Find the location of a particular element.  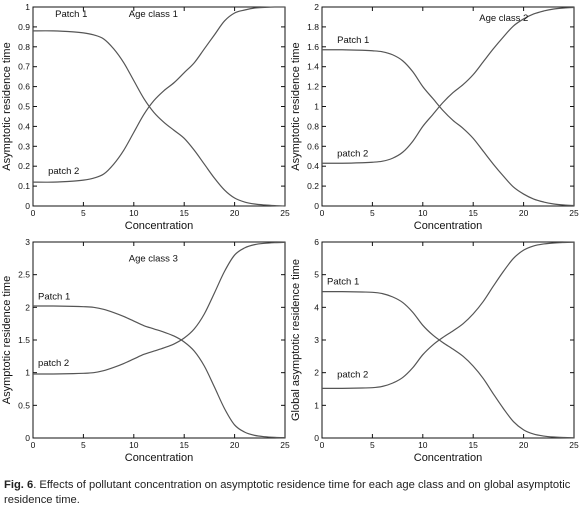

y-tick-label: 1.2 is located at coordinates (313, 87).